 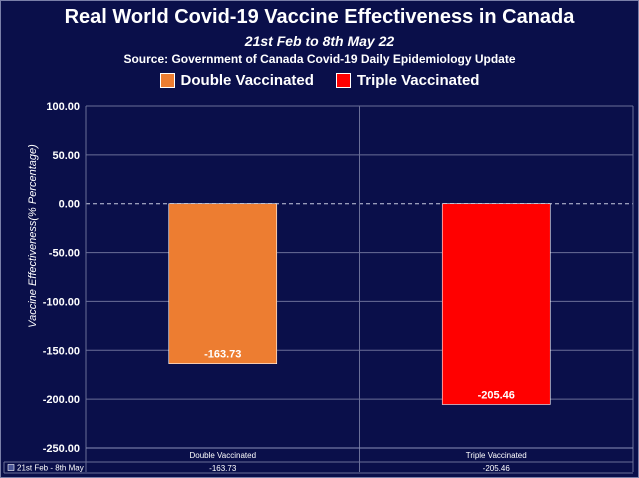 I want to click on data-table-row-label: 21st Feb - 8th May, so click(x=50, y=468).